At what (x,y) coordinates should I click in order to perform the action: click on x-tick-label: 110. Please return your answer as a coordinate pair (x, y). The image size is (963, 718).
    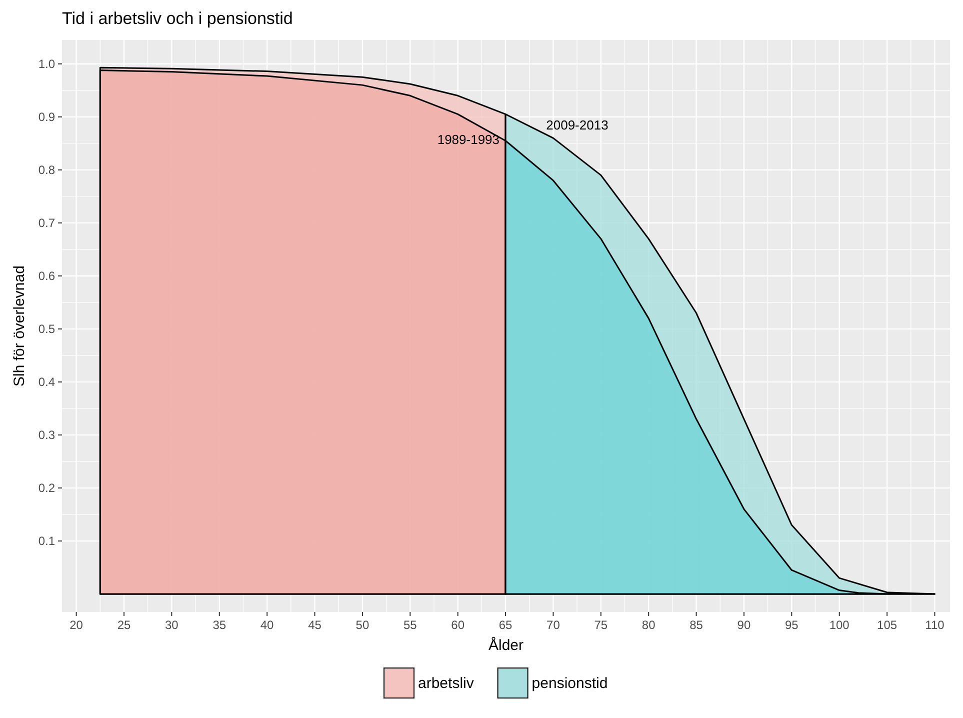
    Looking at the image, I should click on (935, 625).